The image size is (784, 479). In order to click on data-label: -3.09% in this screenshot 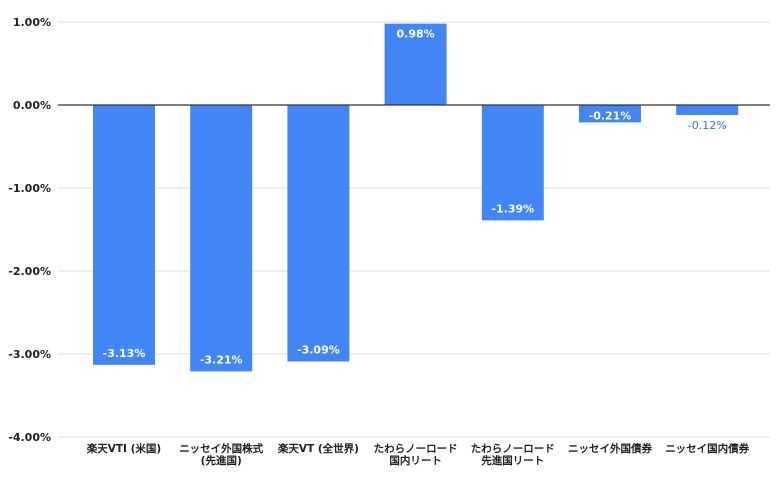, I will do `click(318, 349)`.